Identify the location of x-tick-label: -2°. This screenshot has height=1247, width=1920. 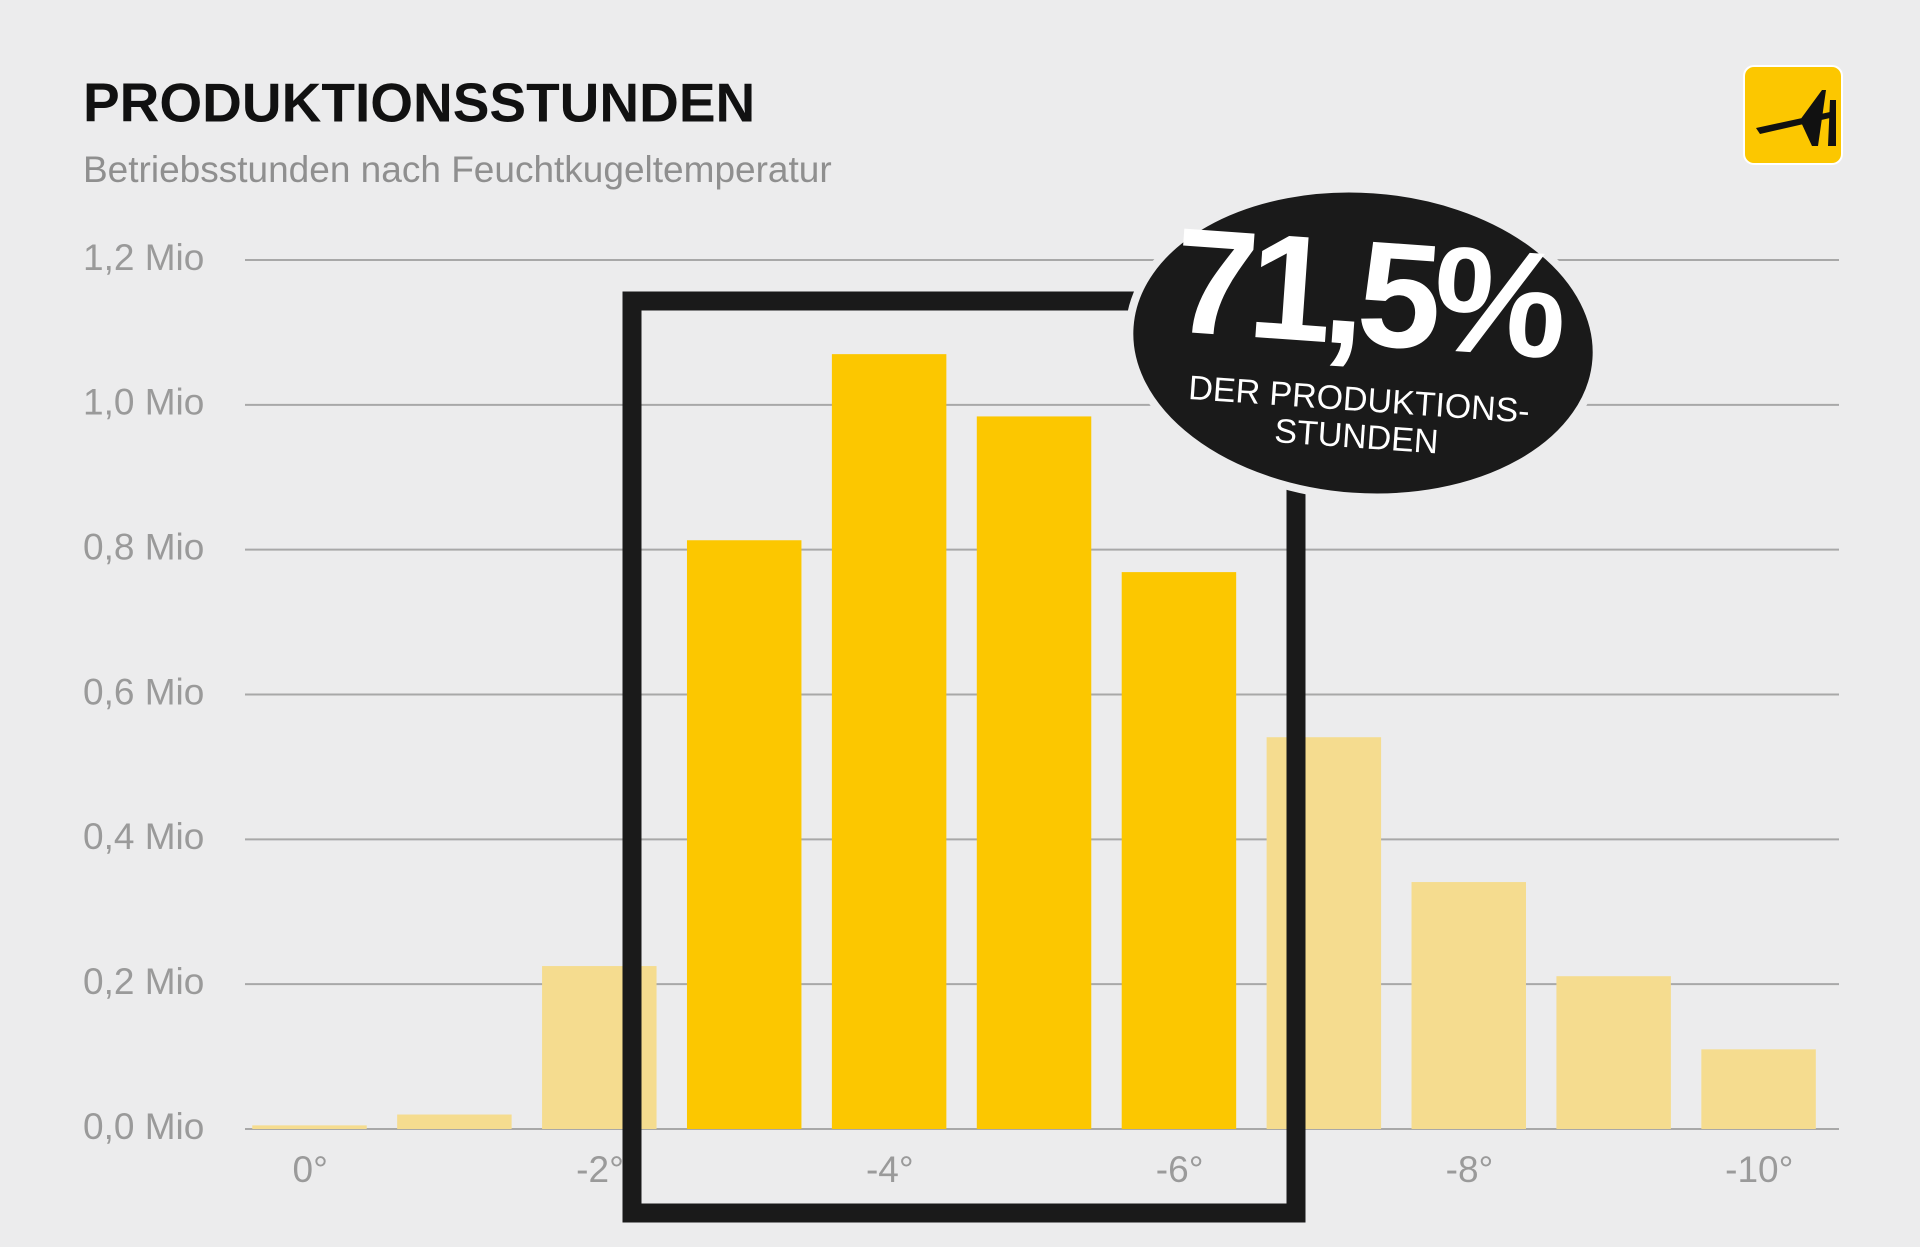
(600, 1169).